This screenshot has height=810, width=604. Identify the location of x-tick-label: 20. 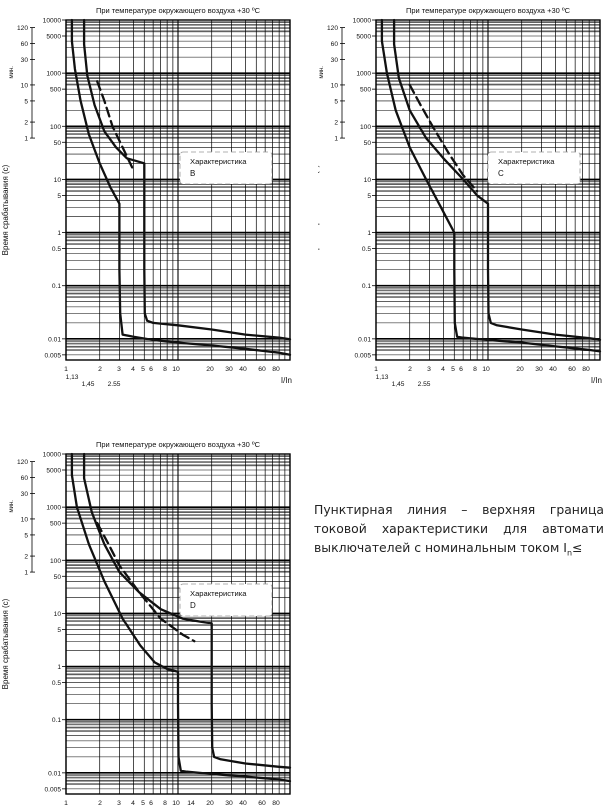
(210, 369).